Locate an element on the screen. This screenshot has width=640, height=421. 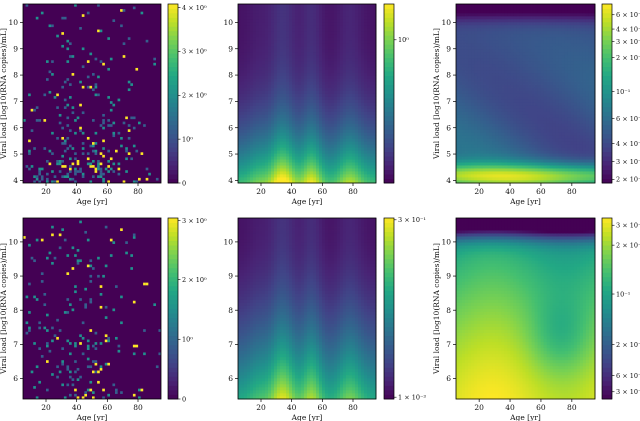
x-tick-label: 80 is located at coordinates (353, 191).